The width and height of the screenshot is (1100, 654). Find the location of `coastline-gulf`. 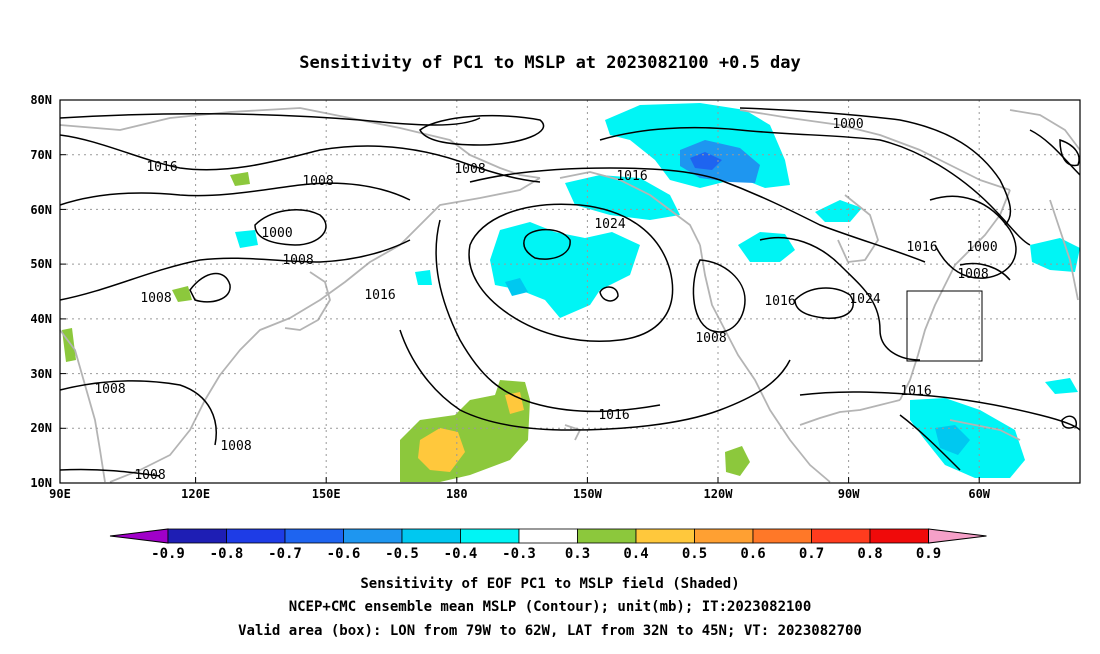

coastline-gulf is located at coordinates (850, 412).